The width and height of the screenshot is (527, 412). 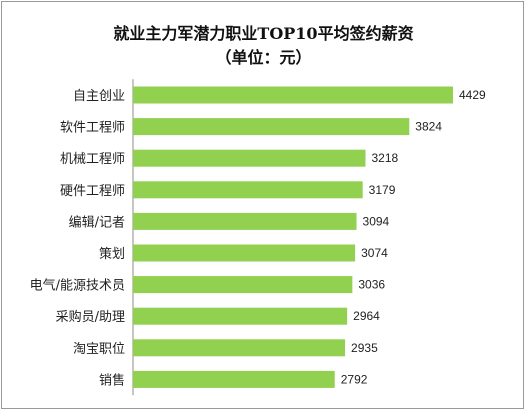 What do you see at coordinates (354, 379) in the screenshot?
I see `value-label: 2792` at bounding box center [354, 379].